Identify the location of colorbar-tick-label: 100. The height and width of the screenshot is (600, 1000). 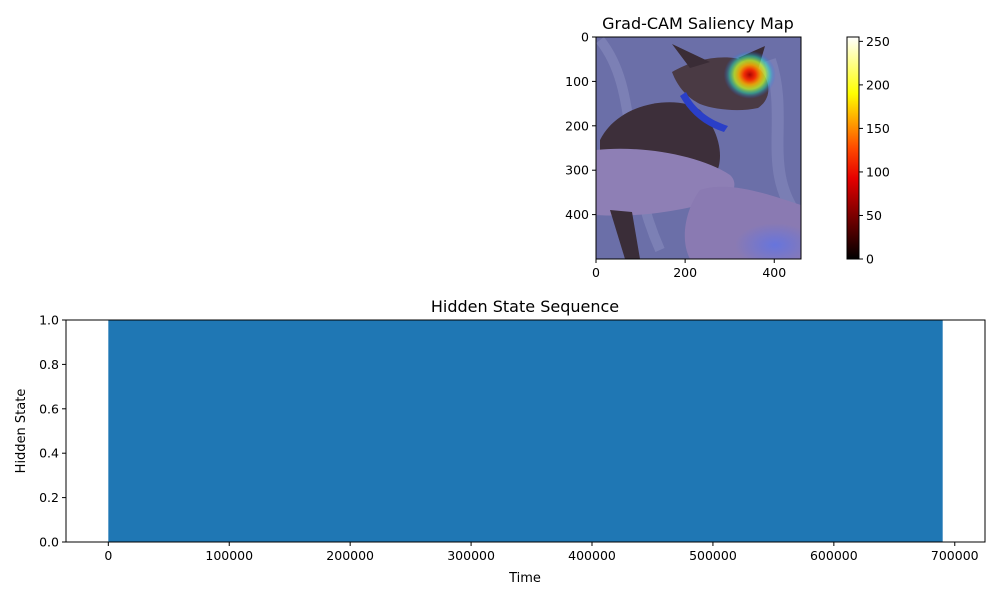
(878, 171).